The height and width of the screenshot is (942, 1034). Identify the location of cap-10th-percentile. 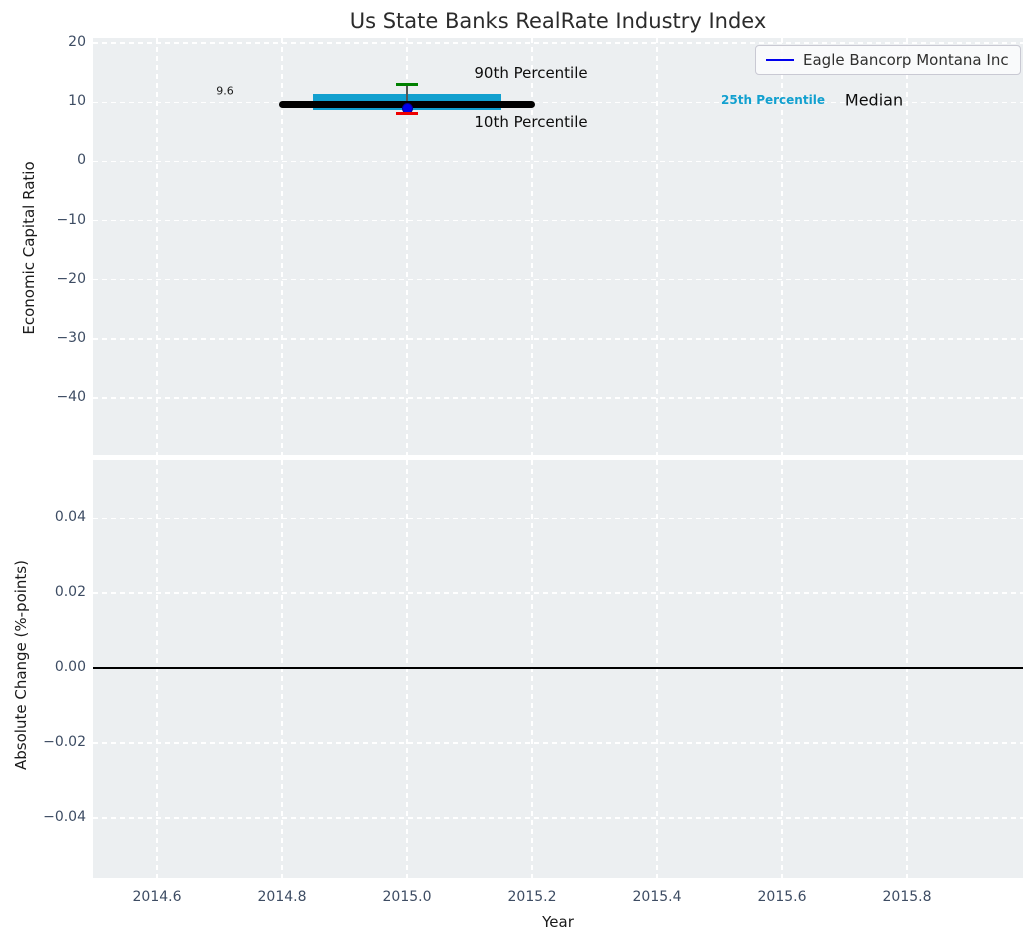
(407, 113).